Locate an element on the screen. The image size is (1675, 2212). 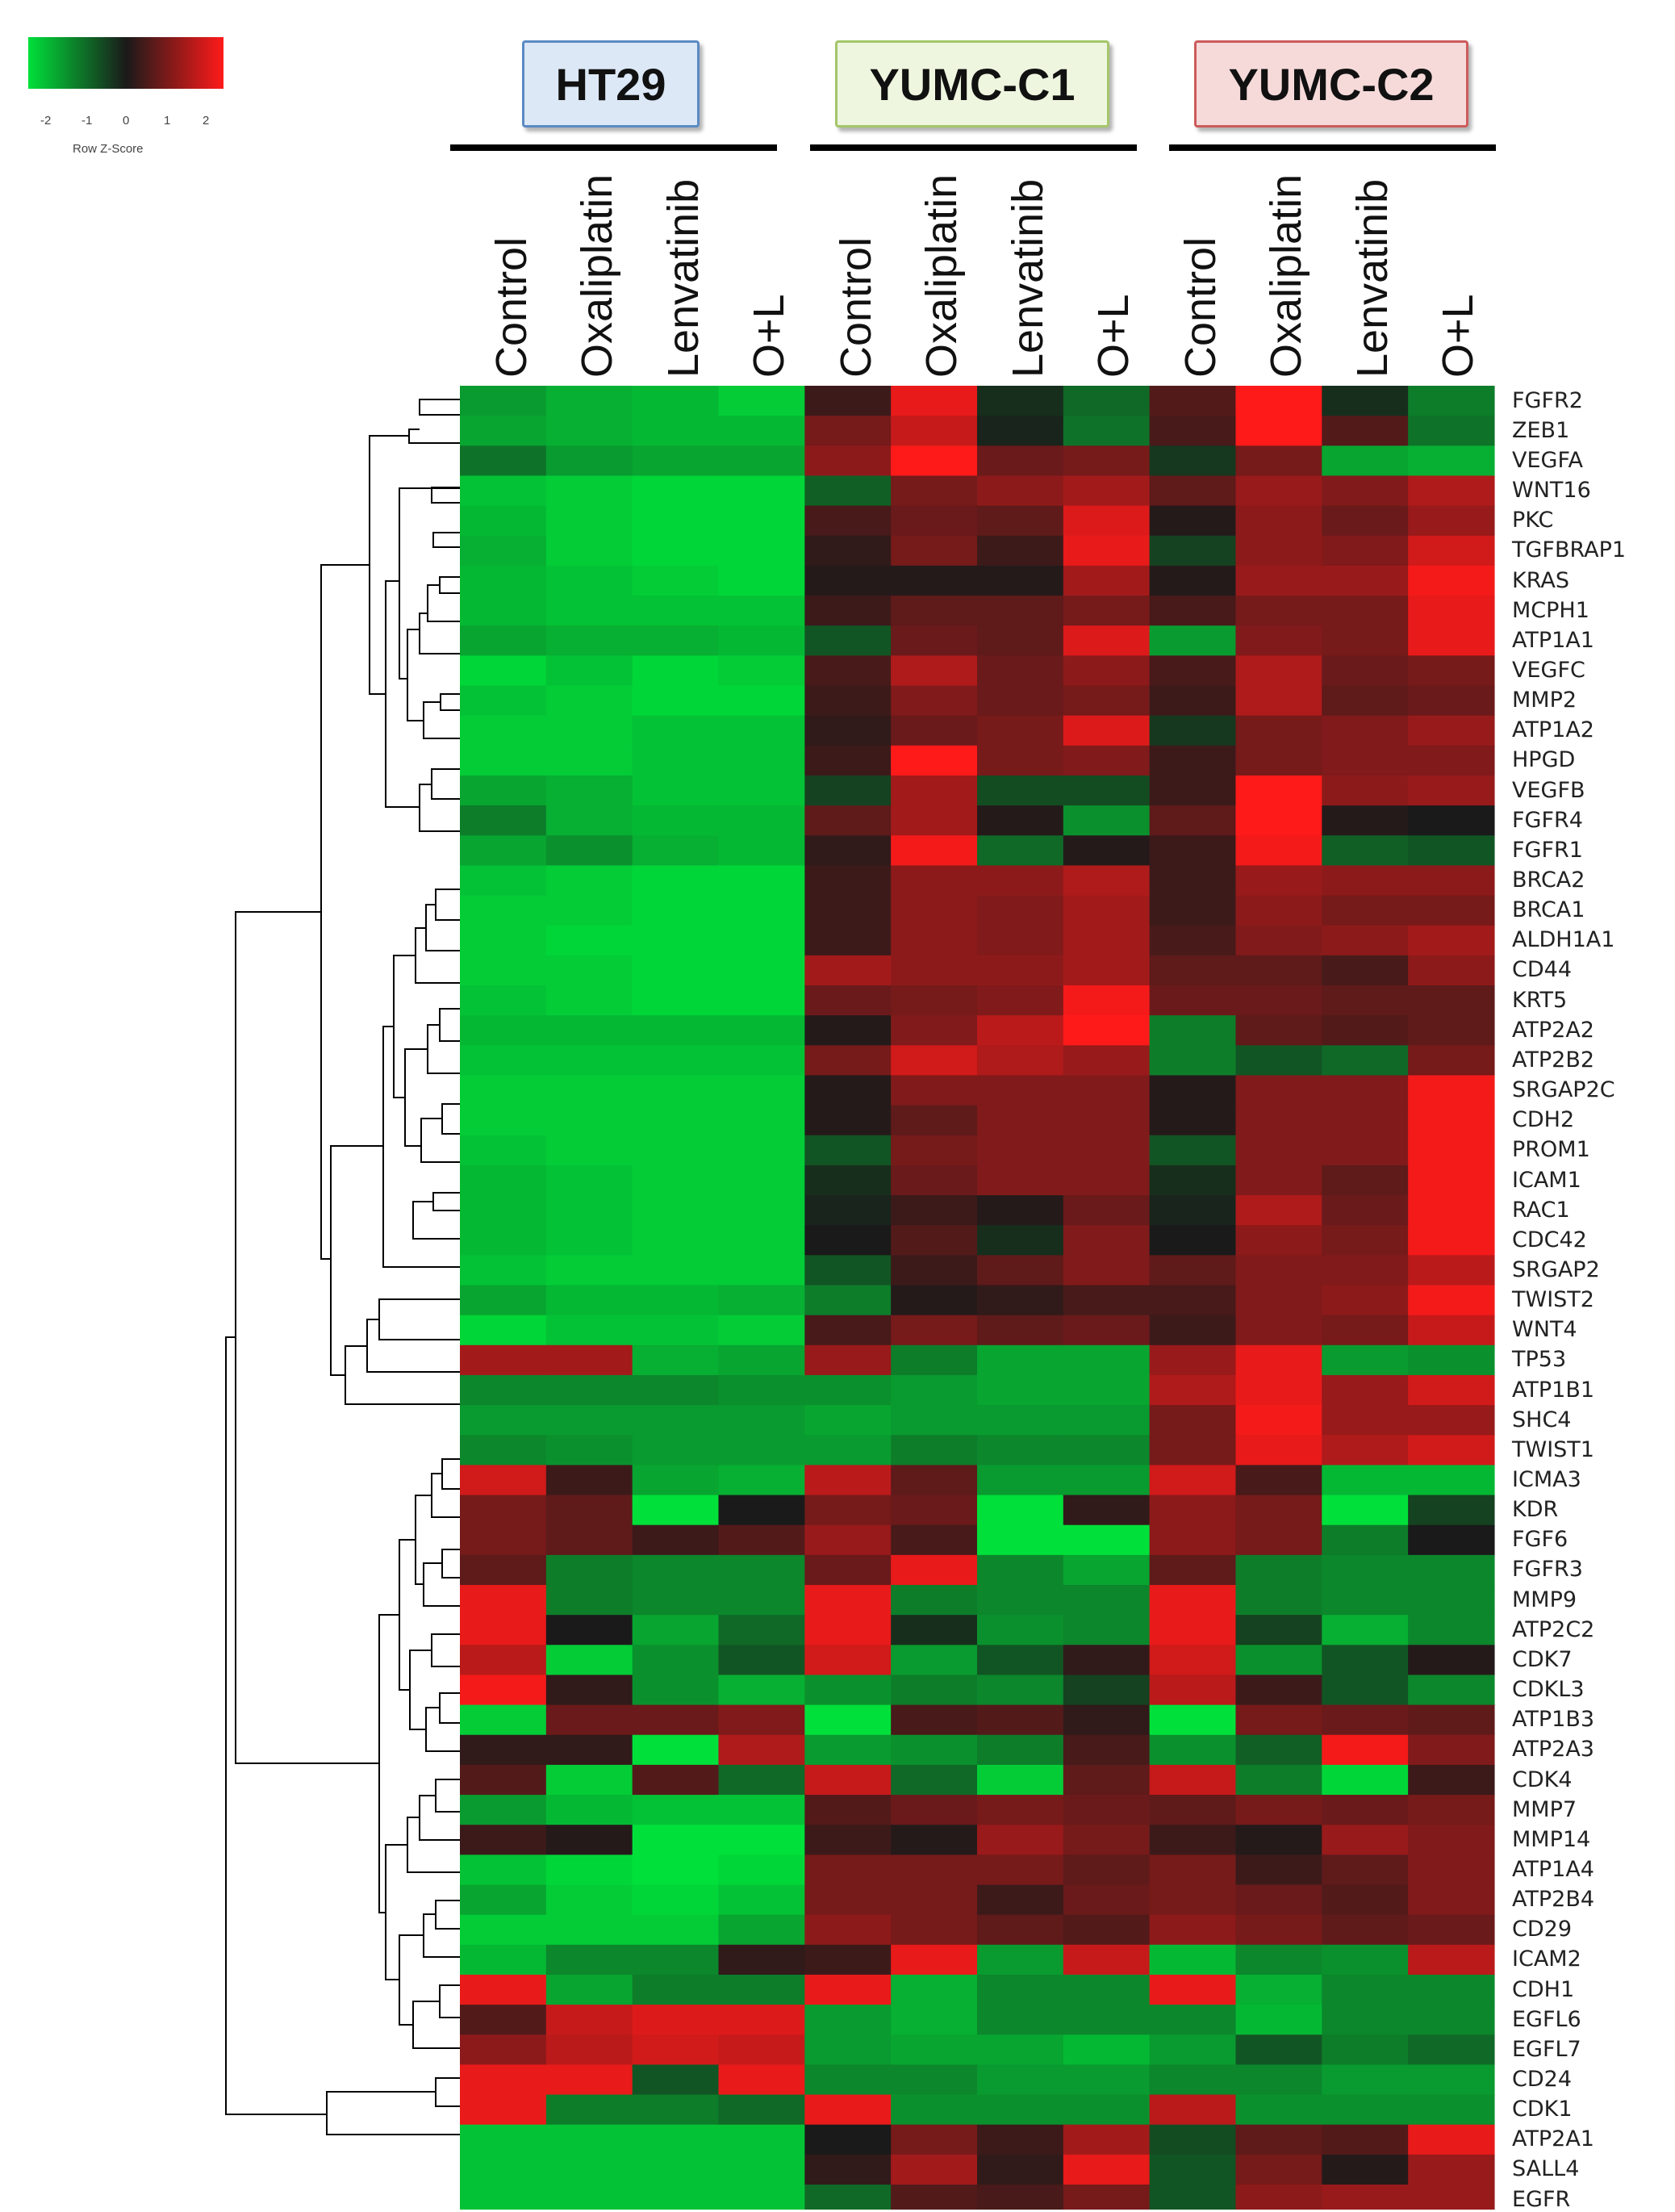
gene-label: BRCA2 is located at coordinates (1548, 880).